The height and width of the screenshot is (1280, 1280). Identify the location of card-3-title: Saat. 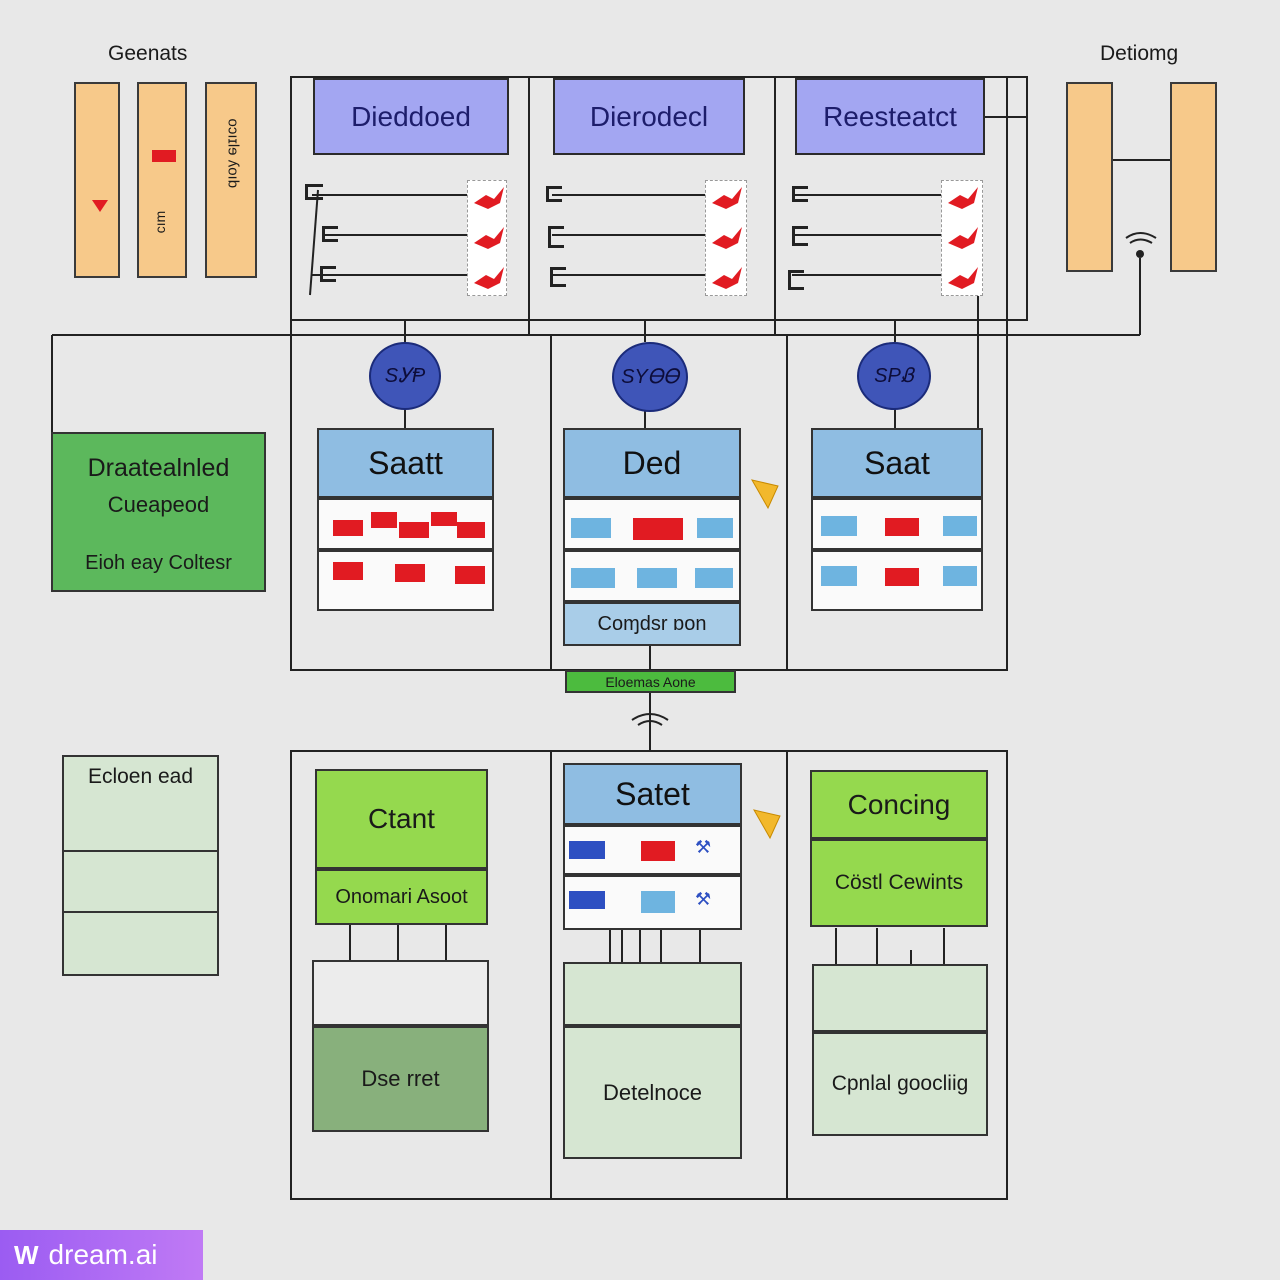
(897, 463).